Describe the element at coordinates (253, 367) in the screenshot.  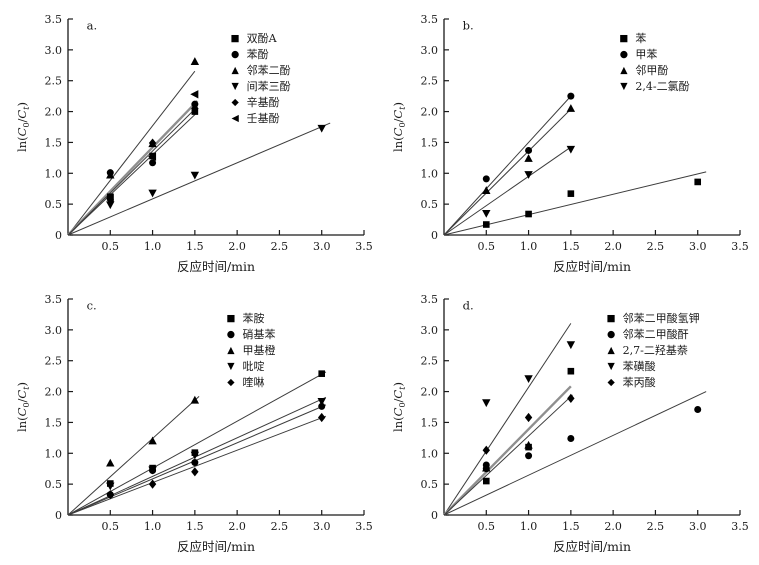
I see `legend-label: 吡啶` at that location.